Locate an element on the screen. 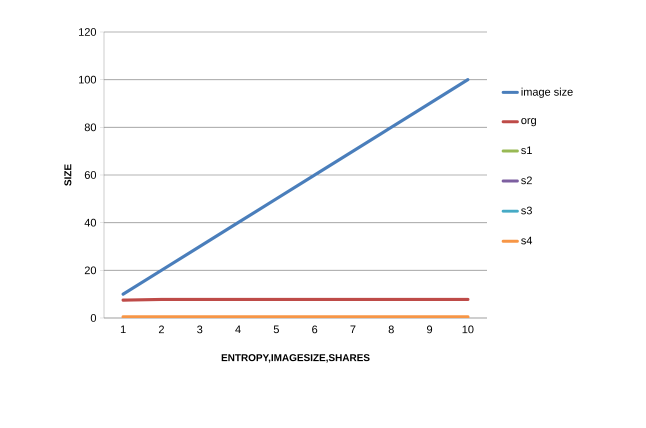 The height and width of the screenshot is (428, 646). x-tick-label: 1 is located at coordinates (123, 330).